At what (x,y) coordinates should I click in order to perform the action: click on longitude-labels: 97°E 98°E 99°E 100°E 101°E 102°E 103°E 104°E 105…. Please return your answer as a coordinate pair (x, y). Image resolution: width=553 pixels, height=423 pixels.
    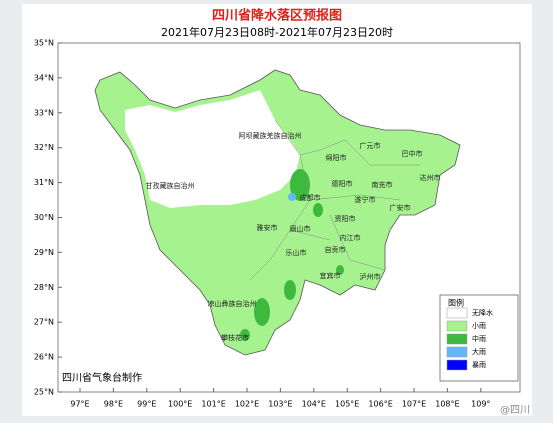
    Looking at the image, I should click on (280, 398).